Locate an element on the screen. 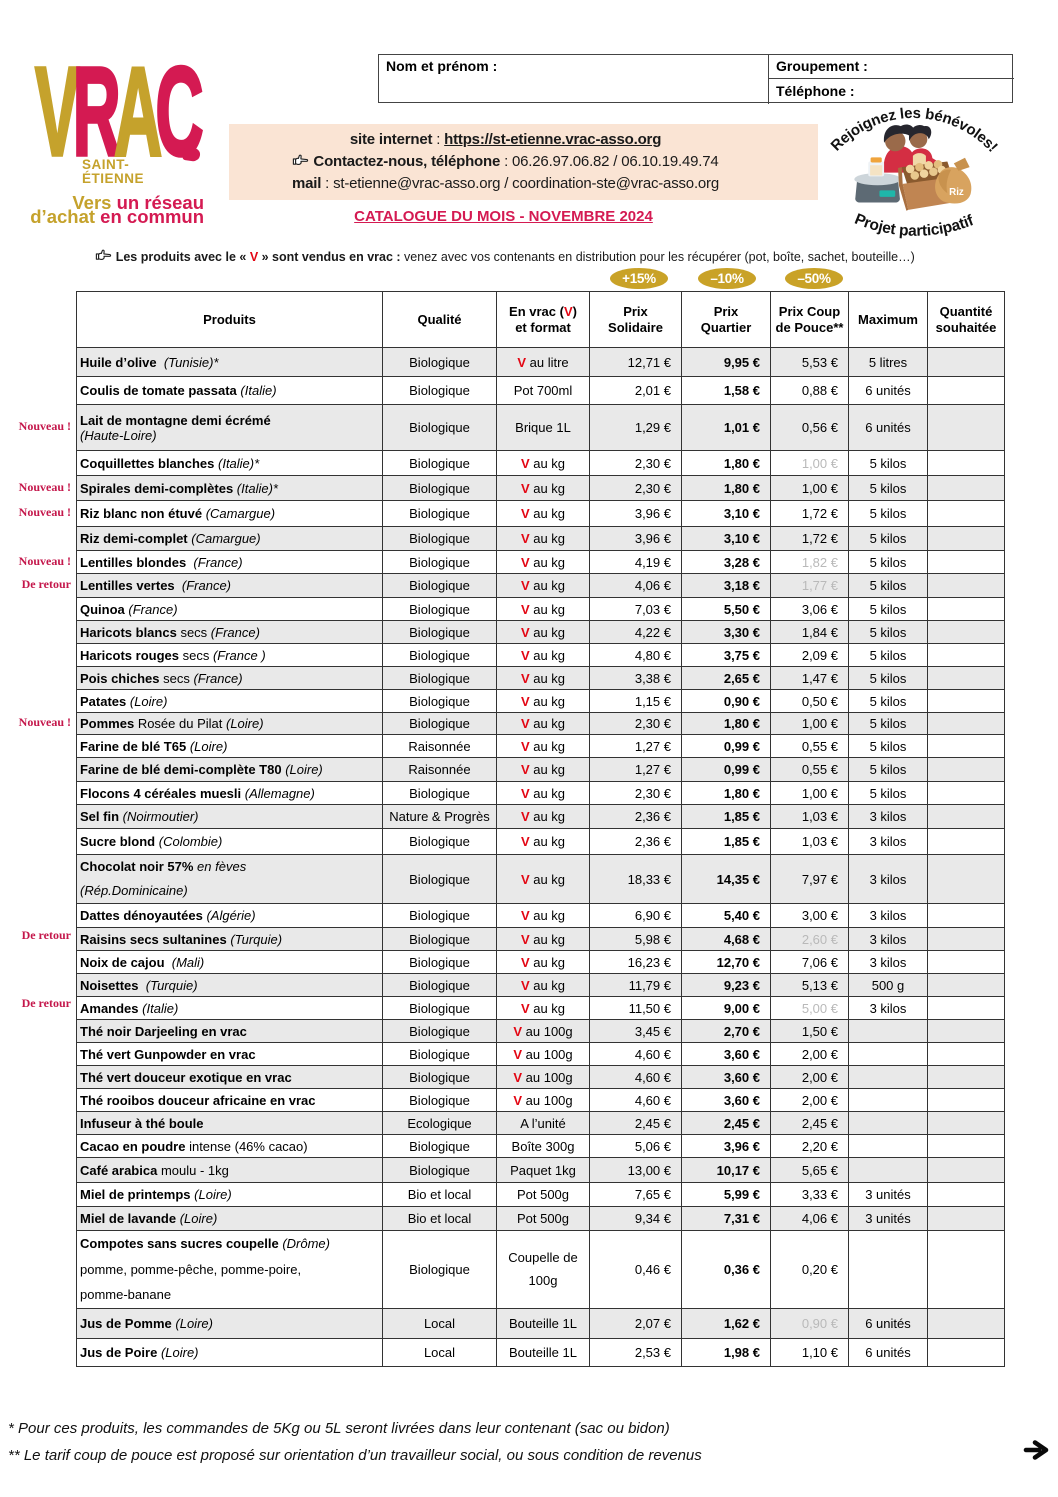 The image size is (1058, 1497). svg-text: Projet participatif is located at coordinates (914, 225).